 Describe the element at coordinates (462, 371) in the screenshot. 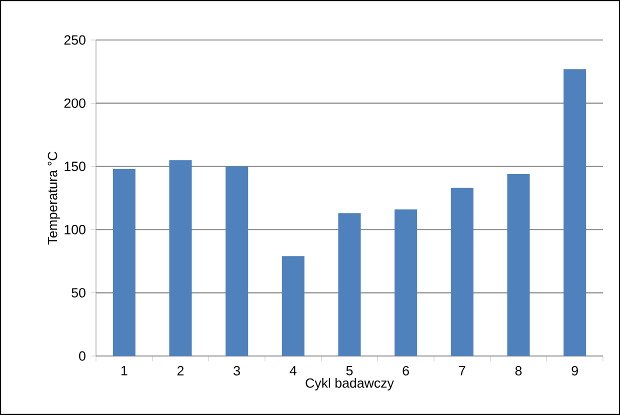

I see `x-tick-label: 7` at that location.